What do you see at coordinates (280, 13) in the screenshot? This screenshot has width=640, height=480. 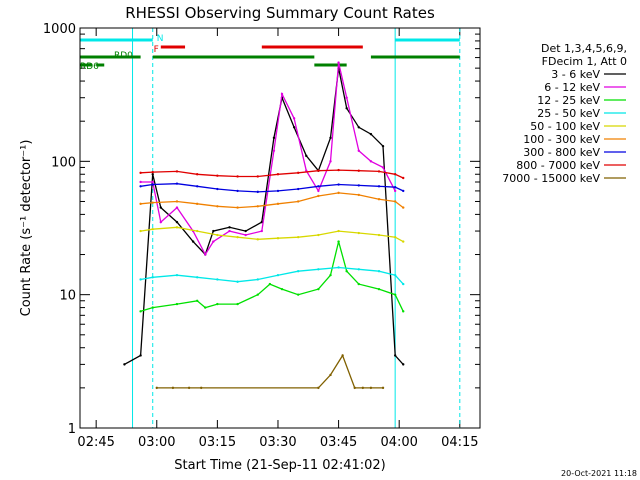 I see `chart-title: RHESSI Observing Summary Count Rates` at bounding box center [280, 13].